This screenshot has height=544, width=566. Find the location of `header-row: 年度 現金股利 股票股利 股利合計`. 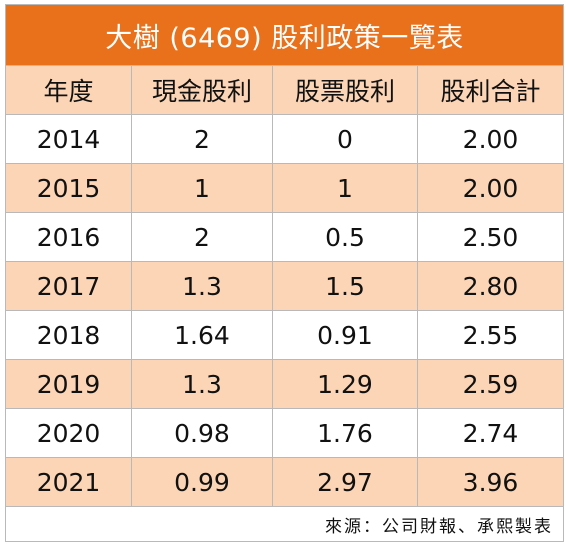

header-row: 年度 現金股利 股票股利 股利合計 is located at coordinates (285, 90).